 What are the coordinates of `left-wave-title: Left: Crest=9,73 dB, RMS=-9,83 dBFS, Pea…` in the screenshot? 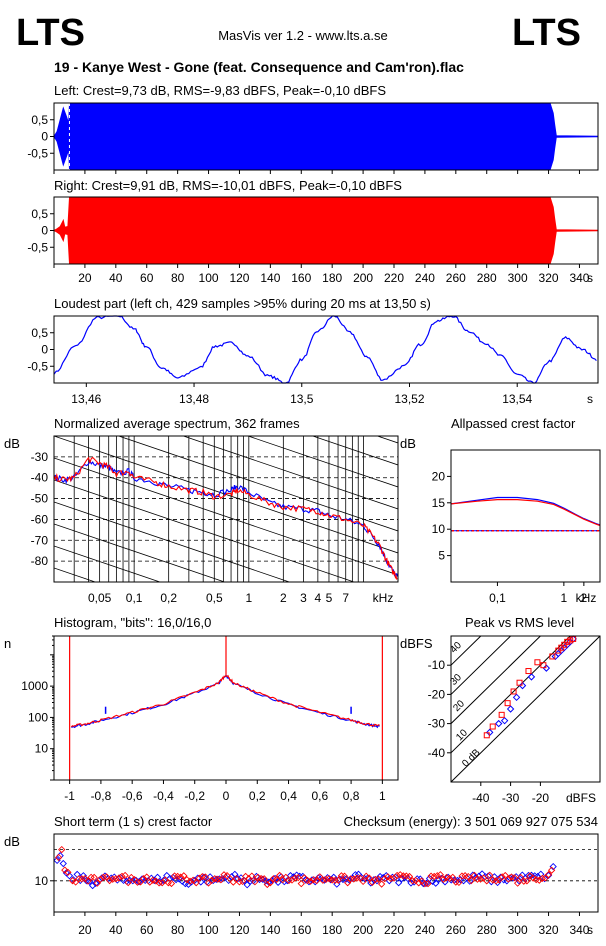 It's located at (220, 90).